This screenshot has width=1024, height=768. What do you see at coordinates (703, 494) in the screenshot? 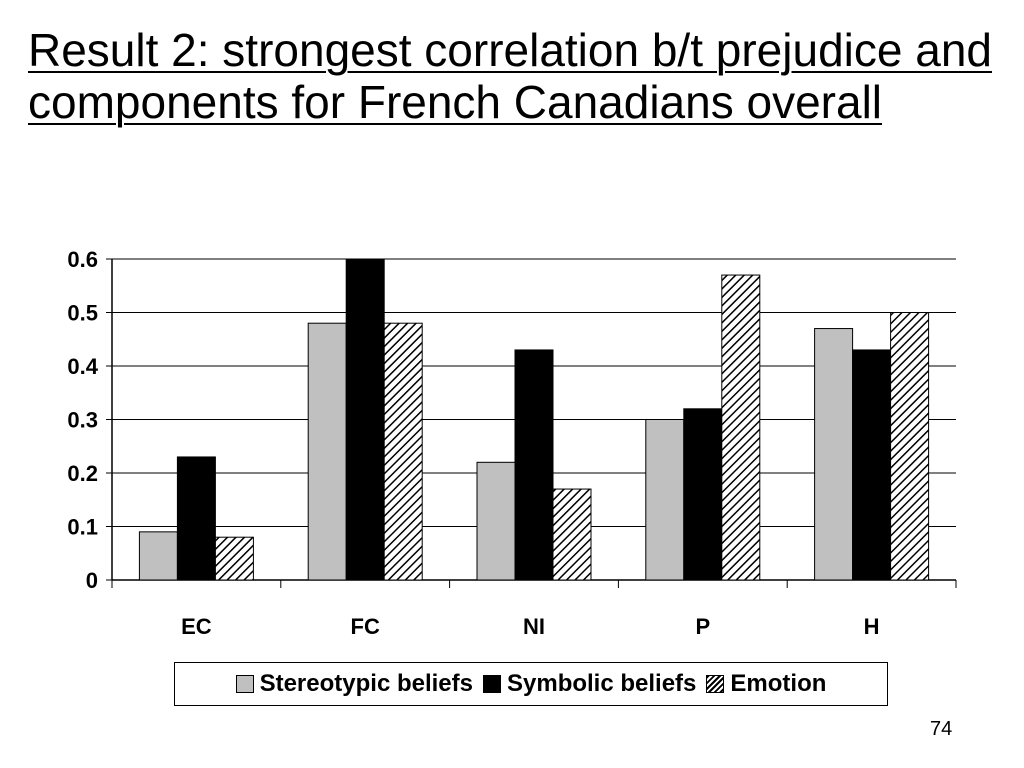
I see `bar-symbolic-p` at bounding box center [703, 494].